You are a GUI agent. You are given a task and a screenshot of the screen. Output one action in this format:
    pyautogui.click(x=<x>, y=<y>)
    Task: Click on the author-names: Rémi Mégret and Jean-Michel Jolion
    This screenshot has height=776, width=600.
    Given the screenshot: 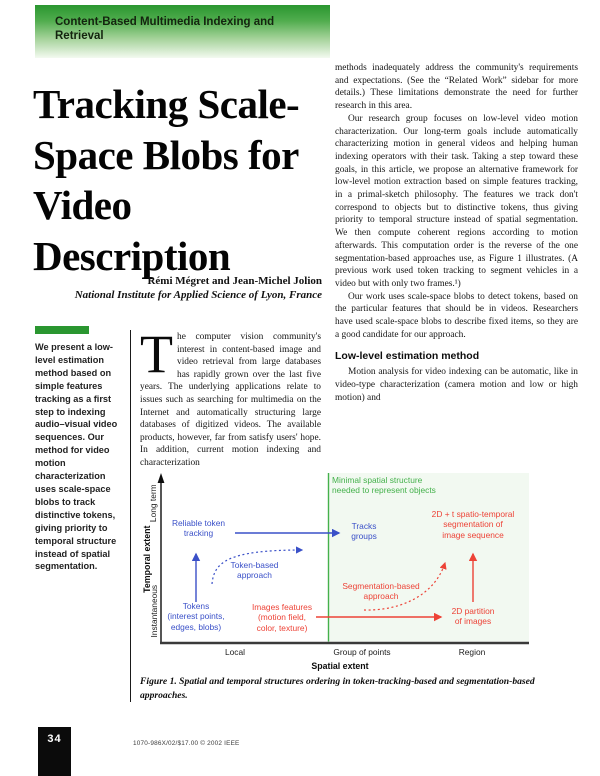 What is the action you would take?
    pyautogui.click(x=234, y=281)
    